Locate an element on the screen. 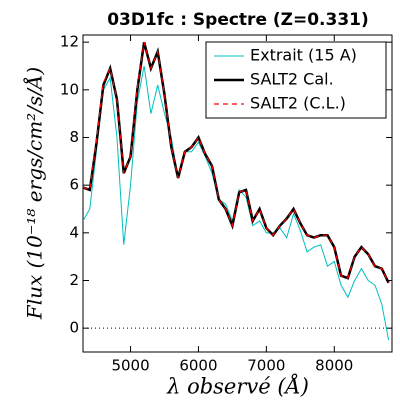 The height and width of the screenshot is (404, 400). legend-label: SALT2 (C.L.) is located at coordinates (298, 103).